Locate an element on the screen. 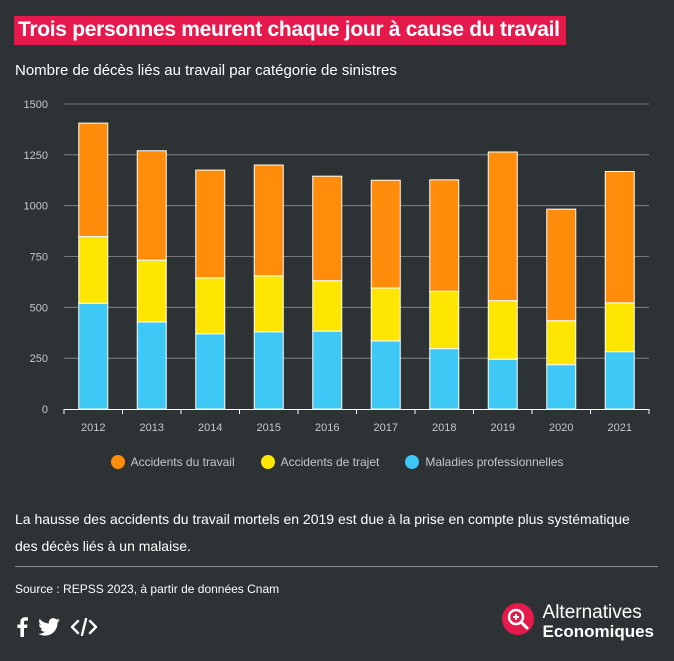 The height and width of the screenshot is (661, 674). bar-accidents-de-trajet-2019 is located at coordinates (502, 330).